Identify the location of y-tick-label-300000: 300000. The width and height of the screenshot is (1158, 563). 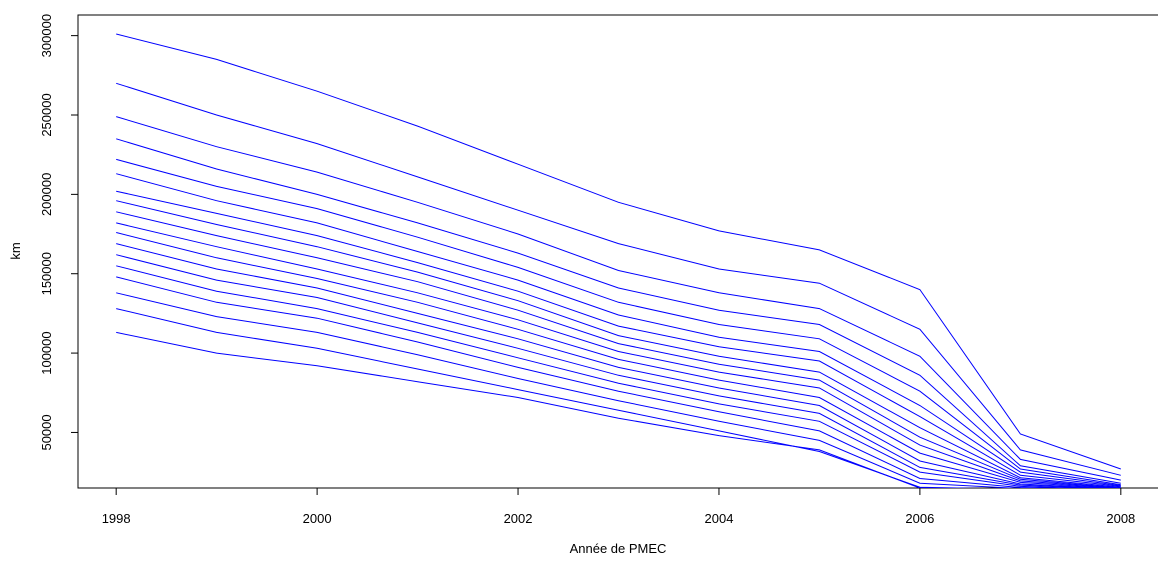
(46, 35).